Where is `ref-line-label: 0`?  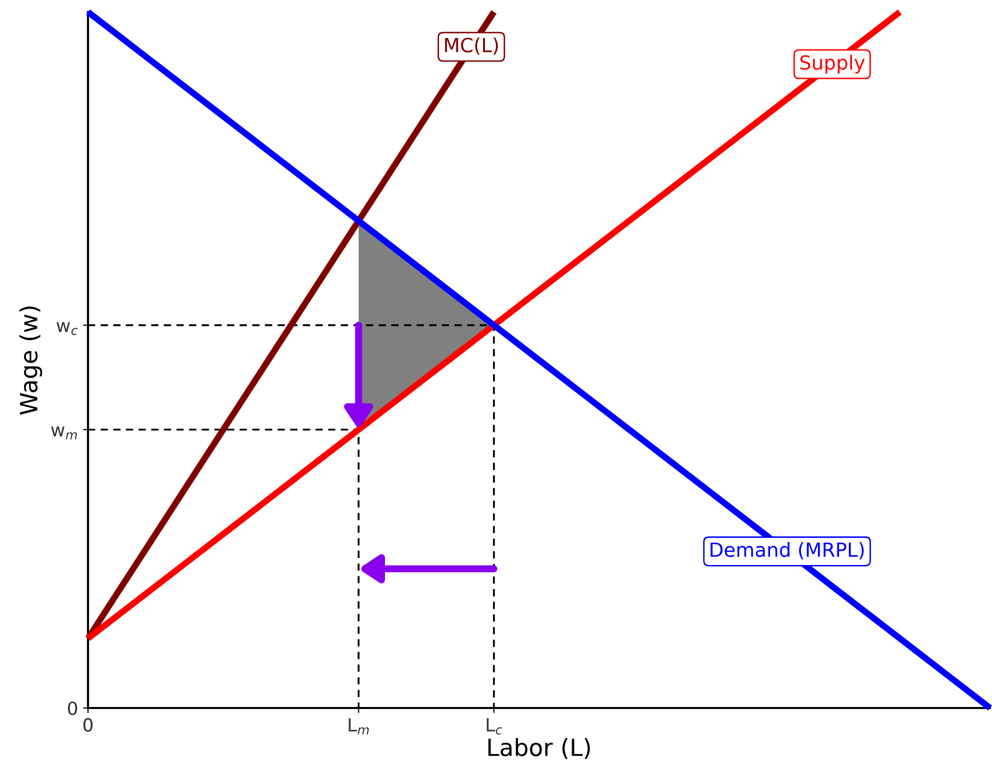
ref-line-label: 0 is located at coordinates (73, 708).